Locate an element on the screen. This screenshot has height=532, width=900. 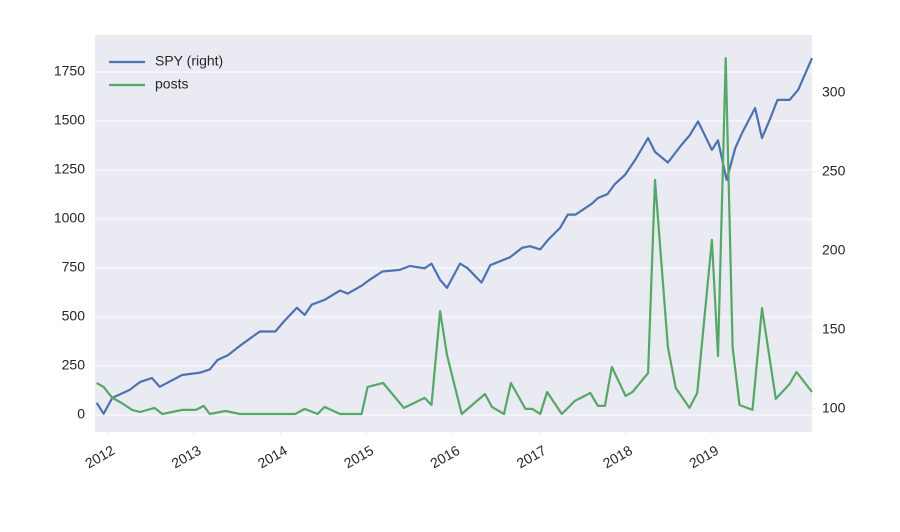
y2-tick-label: 250 is located at coordinates (834, 171).